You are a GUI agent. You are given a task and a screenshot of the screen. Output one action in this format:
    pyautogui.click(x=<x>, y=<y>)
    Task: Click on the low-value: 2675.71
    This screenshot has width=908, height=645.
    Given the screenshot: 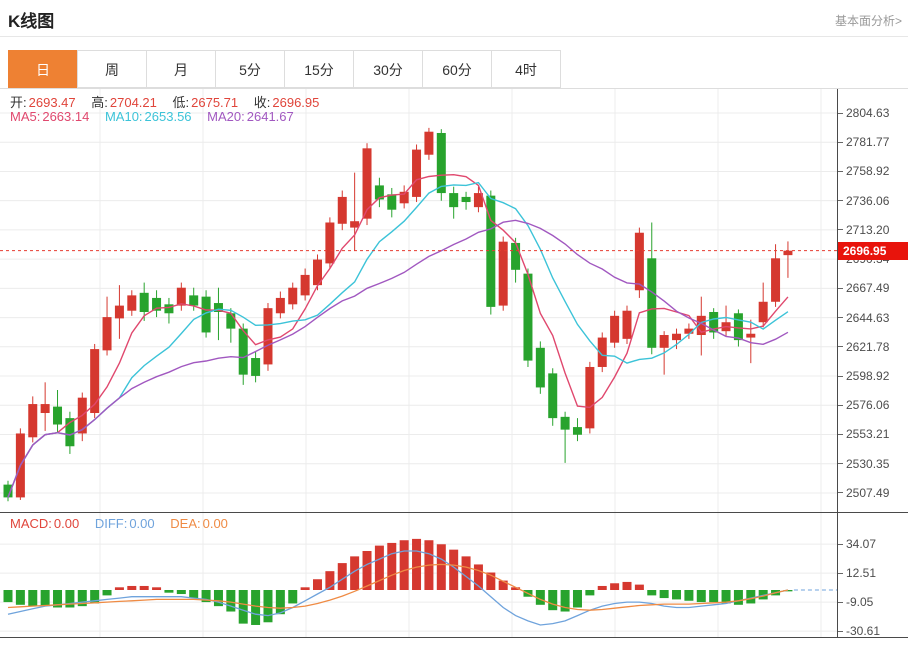 What is the action you would take?
    pyautogui.click(x=215, y=102)
    